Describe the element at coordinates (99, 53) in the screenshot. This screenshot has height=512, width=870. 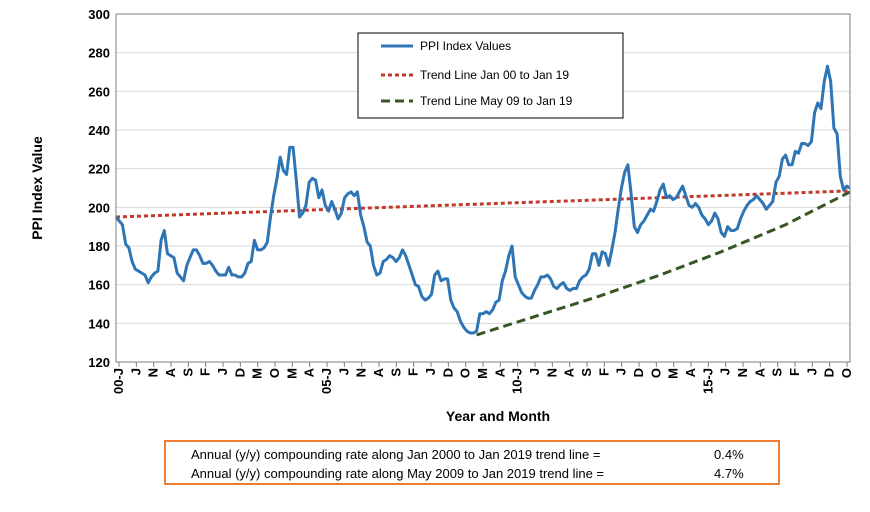
I see `y-tick-label: 280` at that location.